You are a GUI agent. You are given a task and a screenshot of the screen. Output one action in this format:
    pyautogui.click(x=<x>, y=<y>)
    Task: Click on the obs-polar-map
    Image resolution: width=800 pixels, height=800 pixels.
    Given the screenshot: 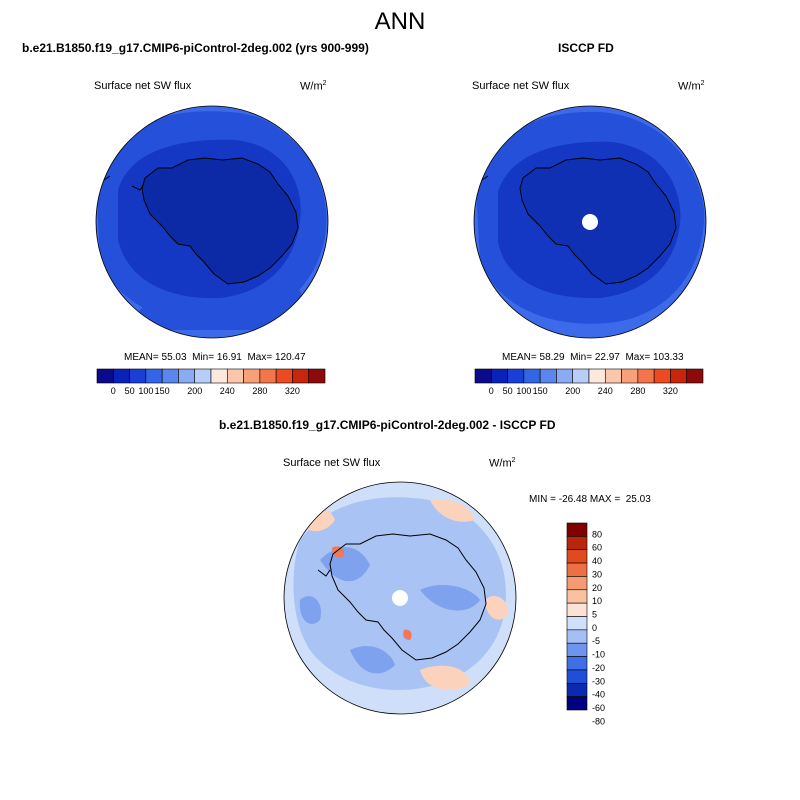 What is the action you would take?
    pyautogui.click(x=590, y=222)
    